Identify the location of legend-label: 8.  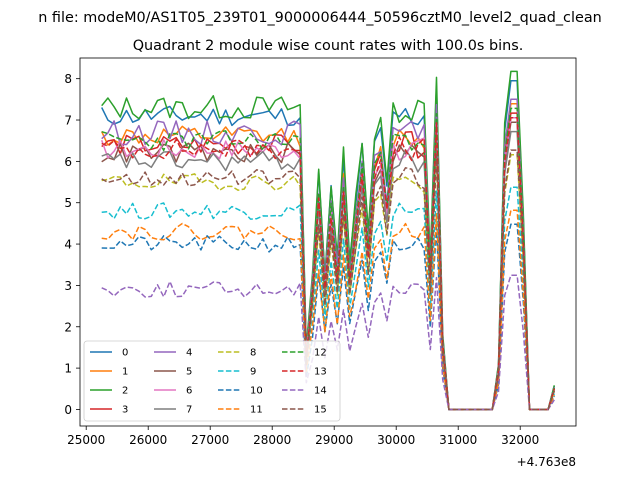
(253, 353).